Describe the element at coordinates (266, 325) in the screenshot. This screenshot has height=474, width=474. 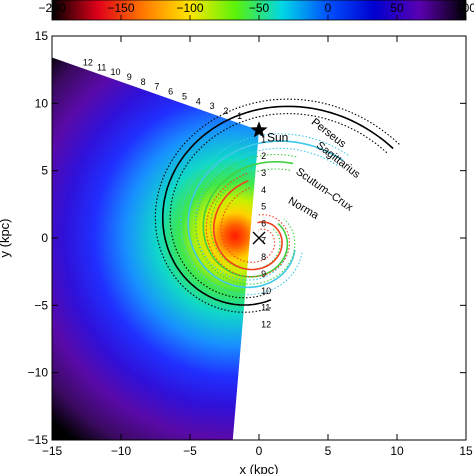
I see `center-tick-label: 12` at that location.